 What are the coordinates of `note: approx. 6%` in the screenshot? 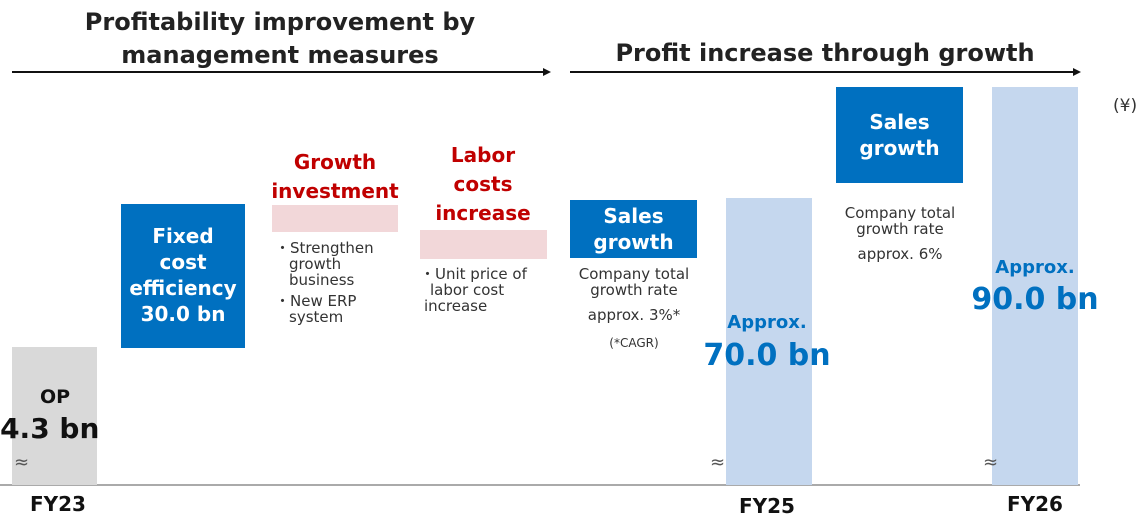 It's located at (900, 254).